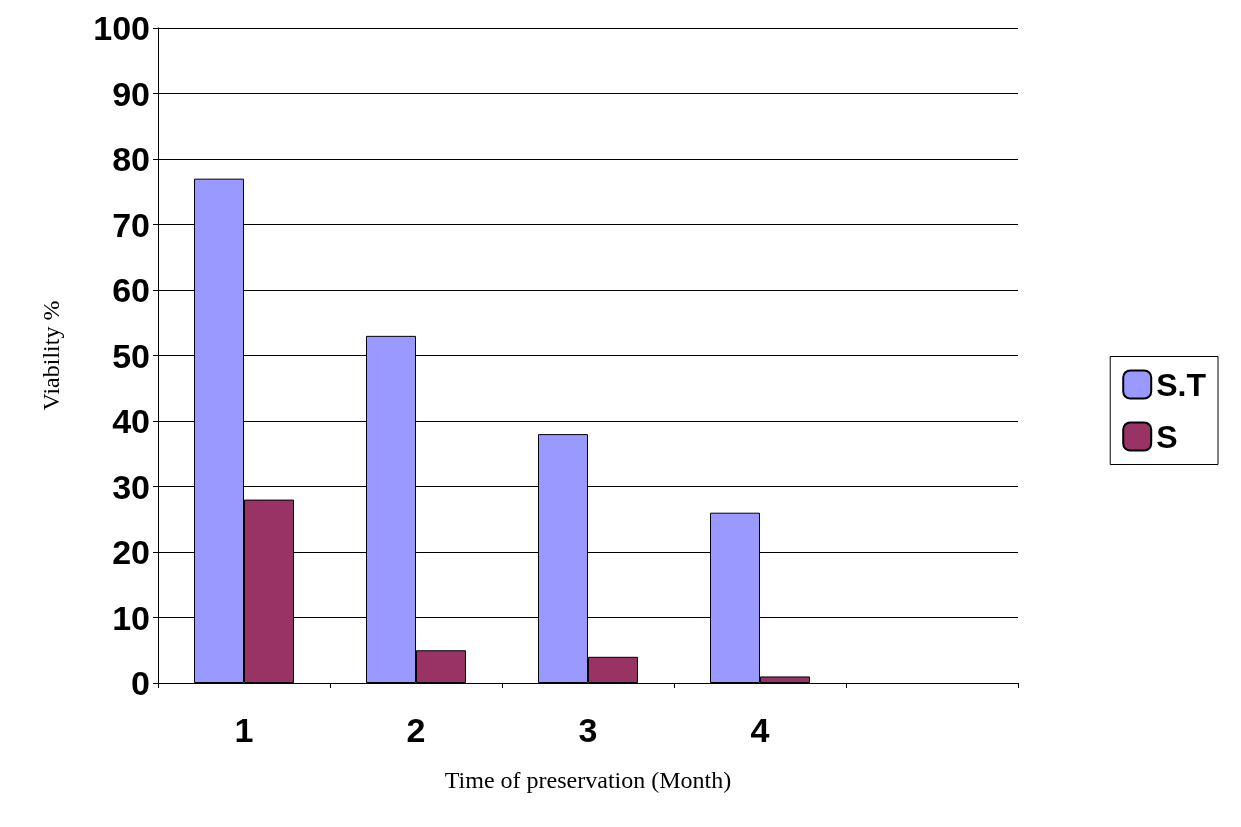  I want to click on x-tick-label: 1, so click(244, 730).